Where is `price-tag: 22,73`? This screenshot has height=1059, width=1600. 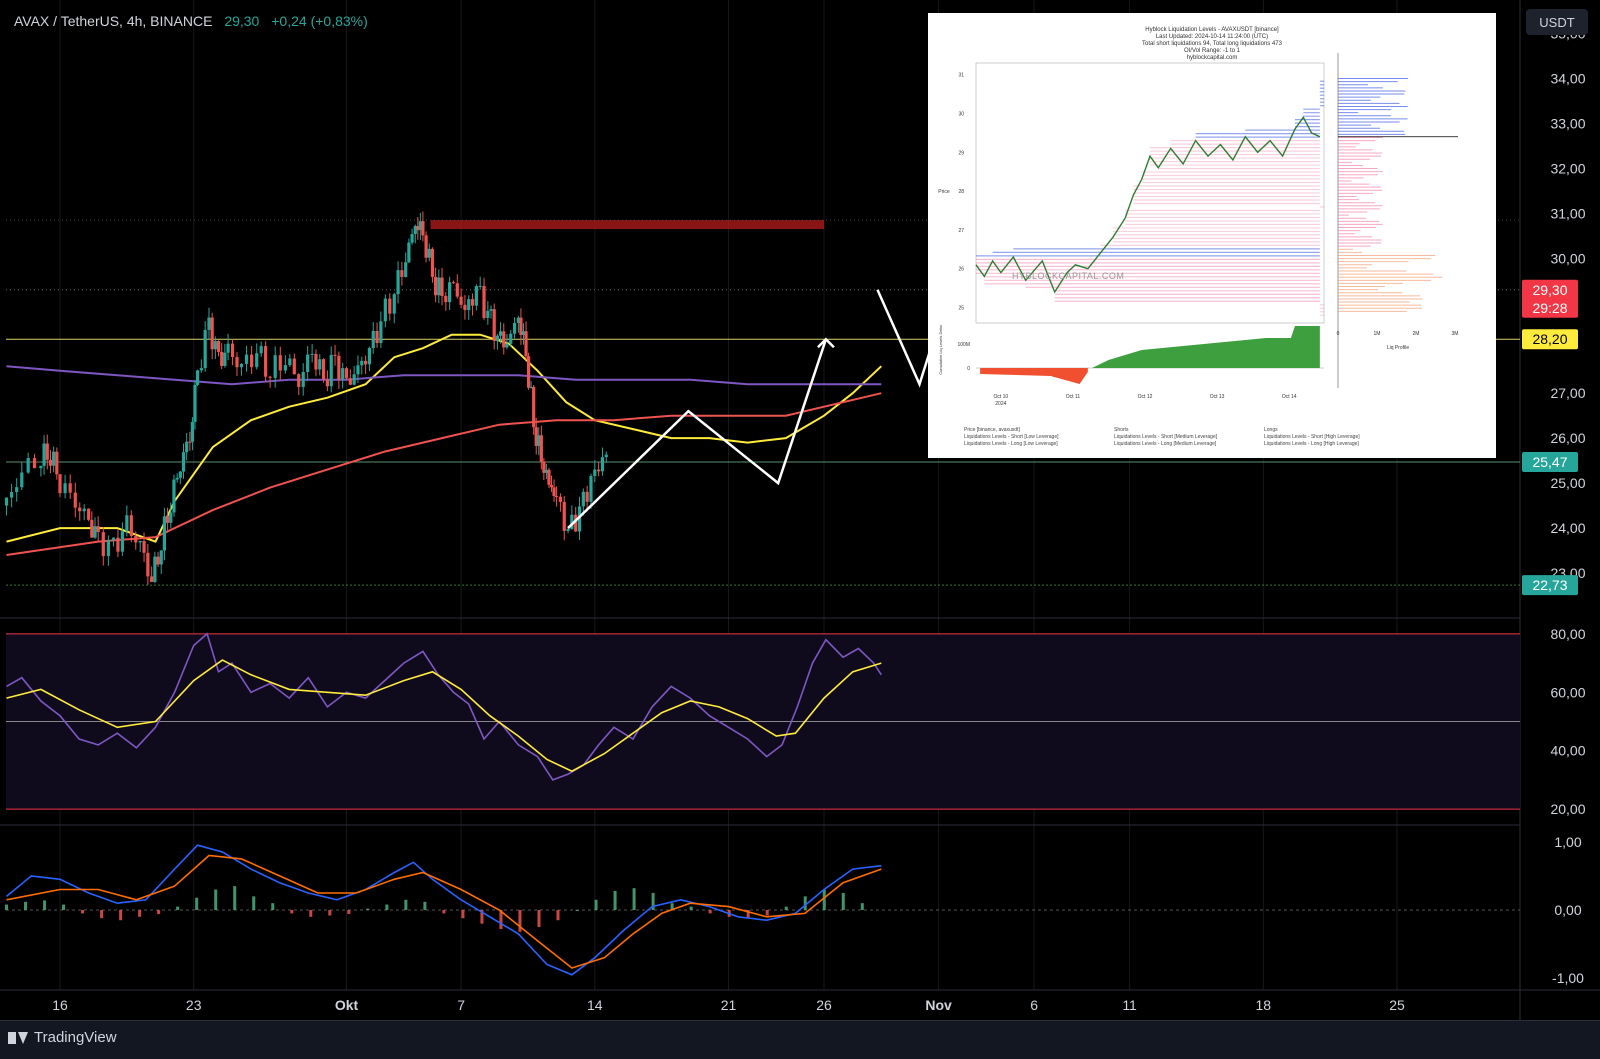 price-tag: 22,73 is located at coordinates (1550, 585).